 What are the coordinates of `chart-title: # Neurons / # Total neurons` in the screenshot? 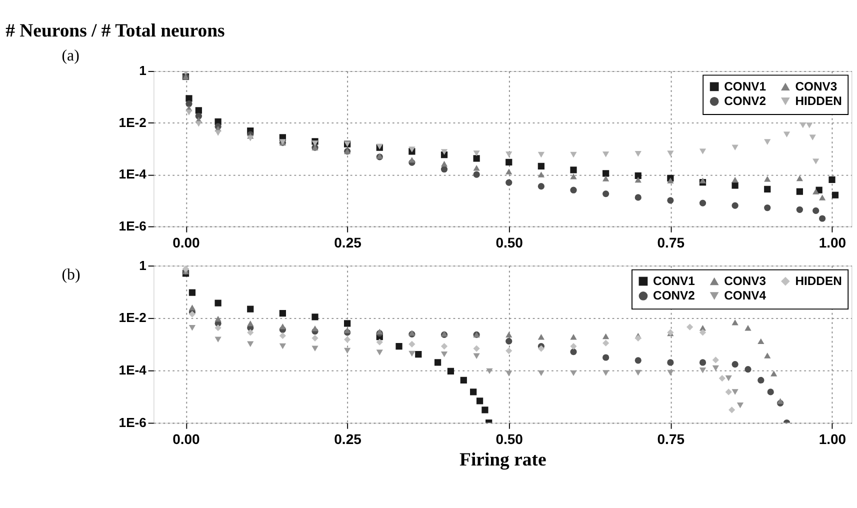 It's located at (115, 31).